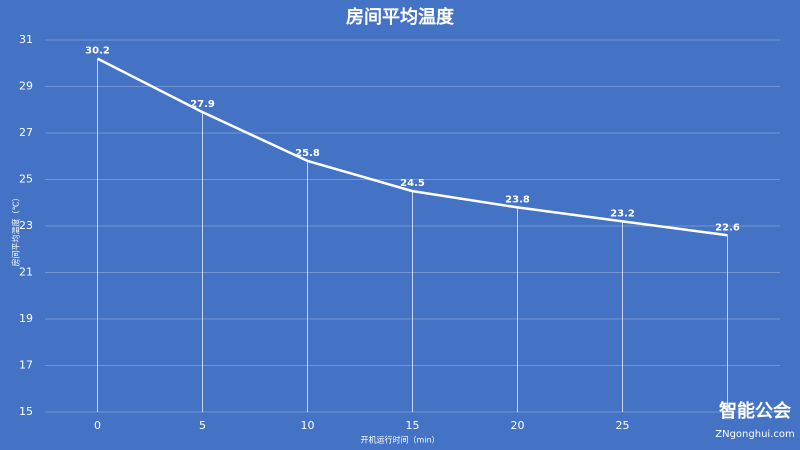  I want to click on x-tick-label: 10, so click(308, 425).